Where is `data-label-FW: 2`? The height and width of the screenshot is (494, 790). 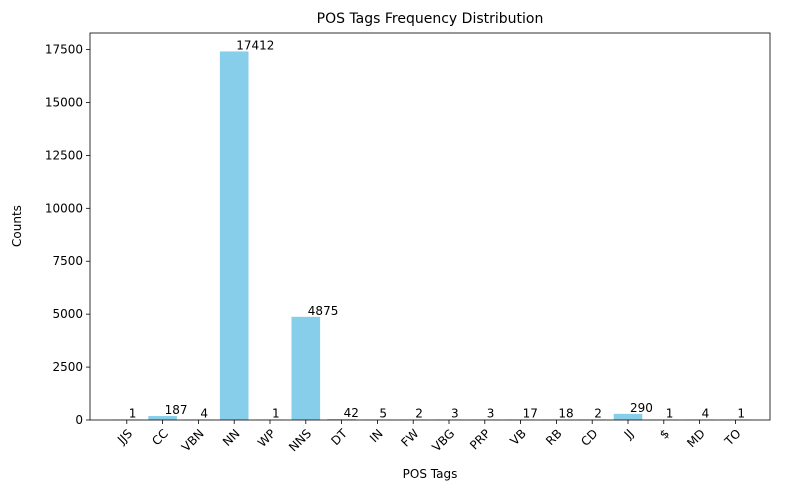 data-label-FW: 2 is located at coordinates (419, 414).